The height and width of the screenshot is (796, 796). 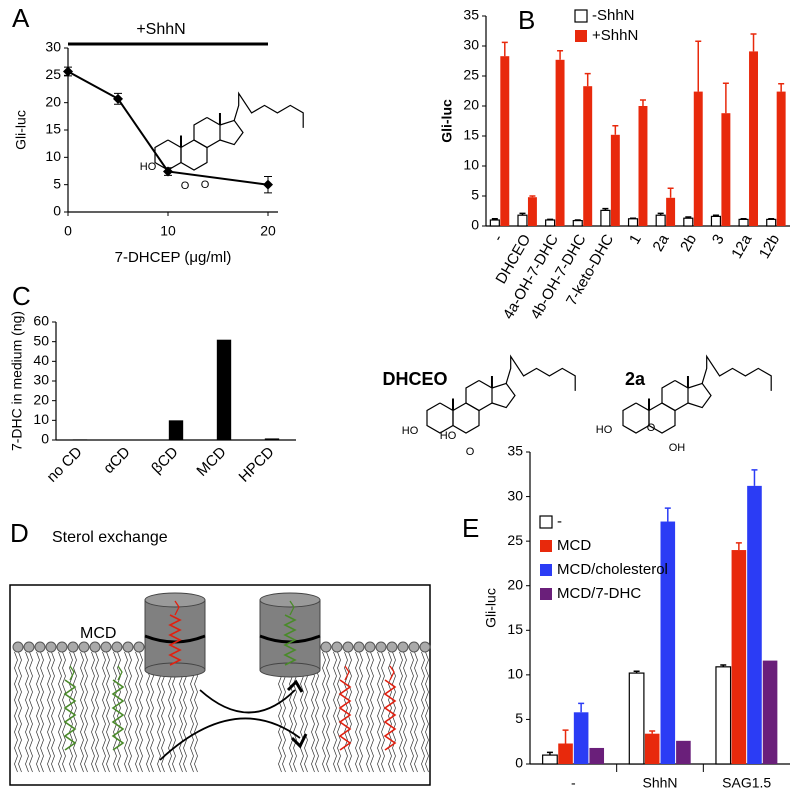 What do you see at coordinates (635, 239) in the screenshot?
I see `x-tick-label: 1` at bounding box center [635, 239].